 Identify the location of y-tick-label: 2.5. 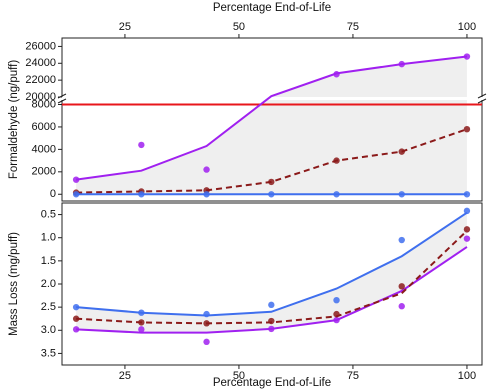
(48, 307).